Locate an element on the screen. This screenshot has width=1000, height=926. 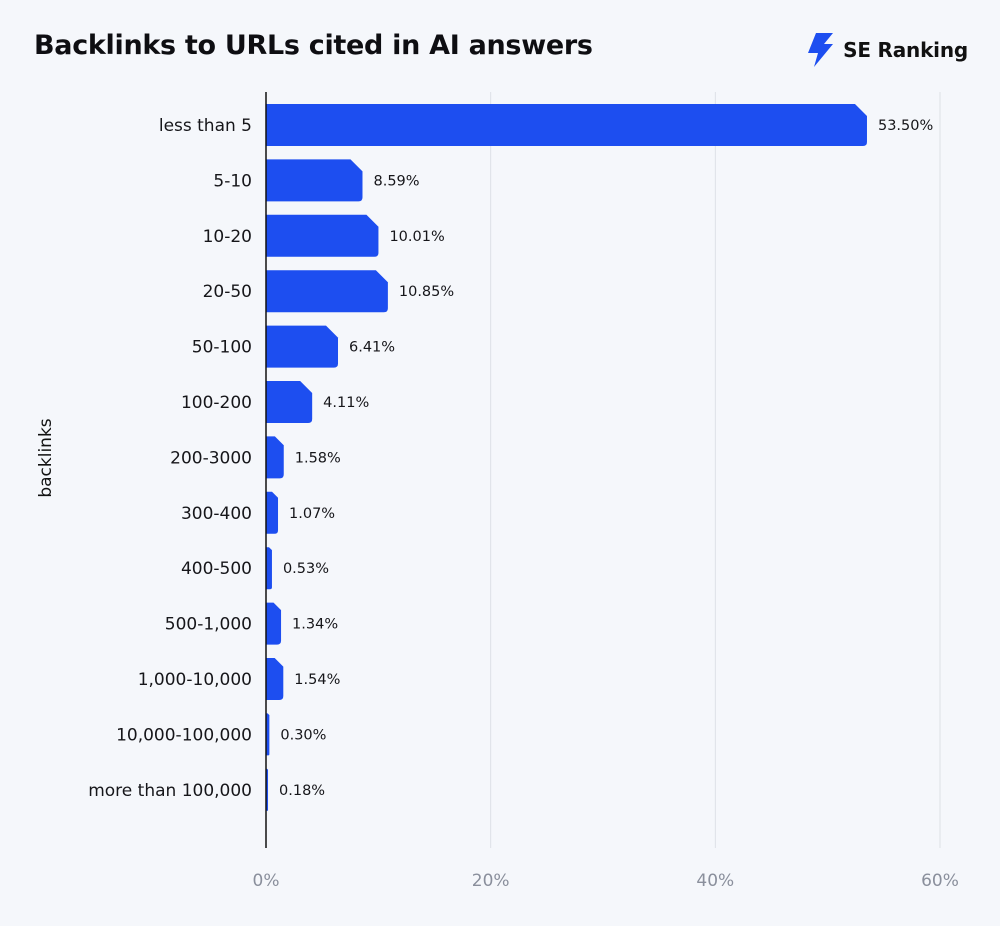
x-tick-label: 60% is located at coordinates (940, 881).